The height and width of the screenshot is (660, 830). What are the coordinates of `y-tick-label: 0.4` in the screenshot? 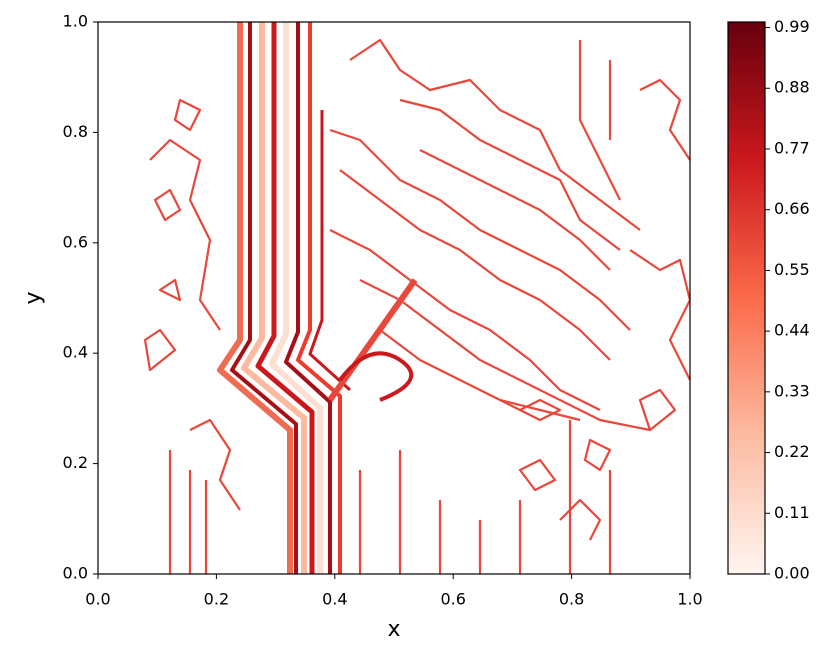 It's located at (75, 352).